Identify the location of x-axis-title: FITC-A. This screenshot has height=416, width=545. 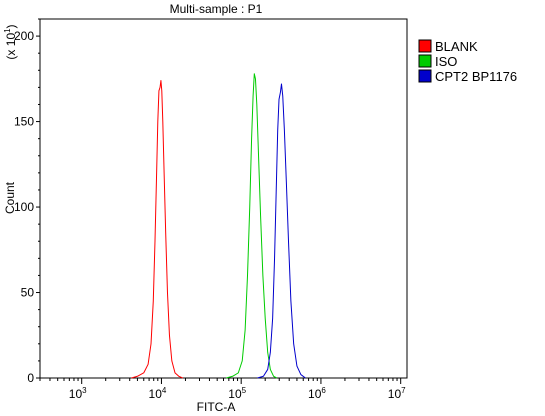
(216, 407).